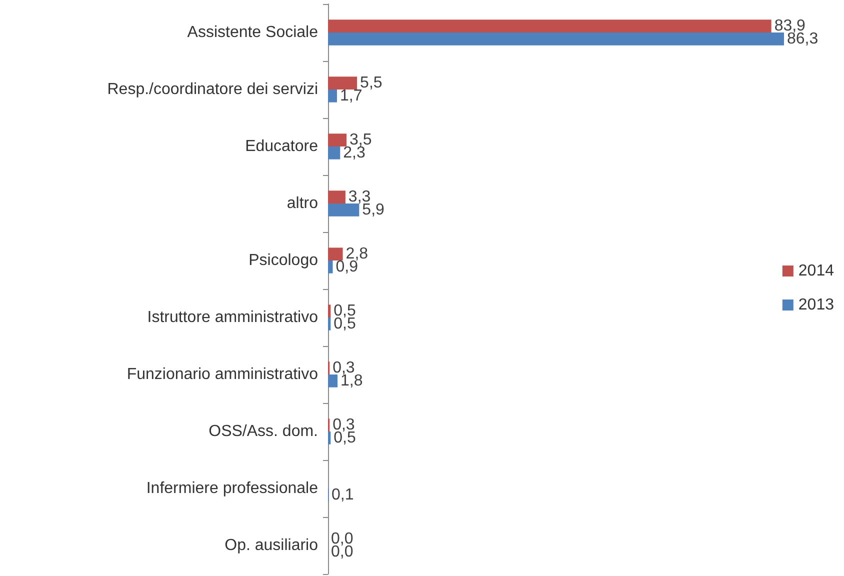 Image resolution: width=844 pixels, height=576 pixels. I want to click on y-tick-label: Educatore, so click(281, 146).